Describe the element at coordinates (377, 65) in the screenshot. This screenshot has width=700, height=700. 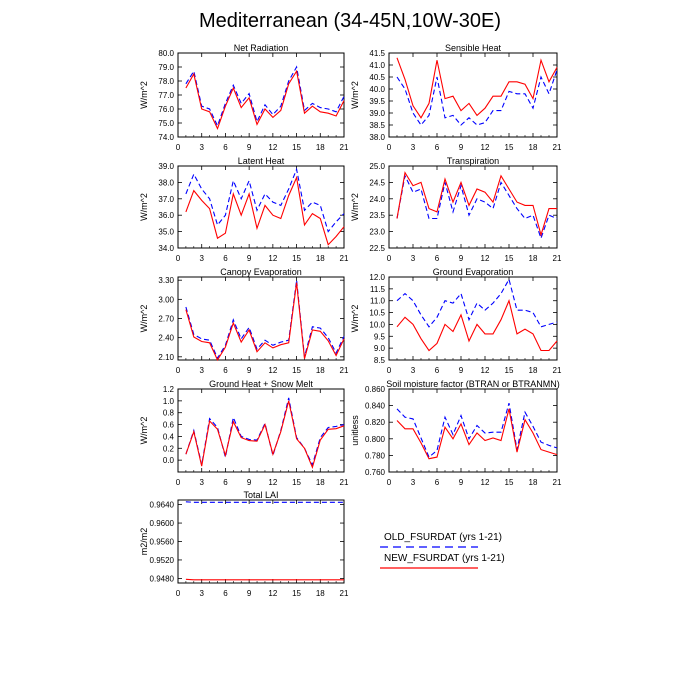
I see `y-tick-label: 41.0` at that location.